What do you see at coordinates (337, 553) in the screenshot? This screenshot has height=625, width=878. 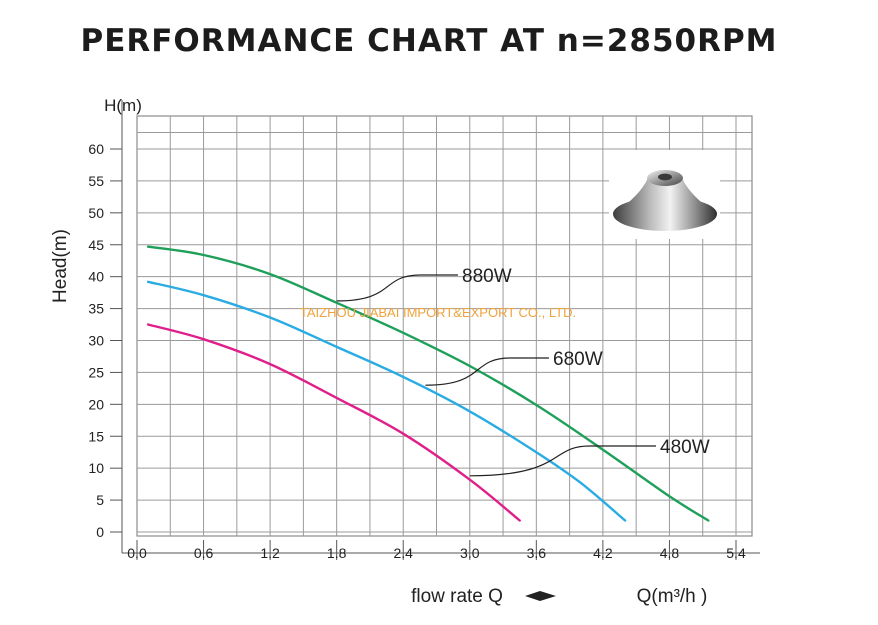 I see `x-tick-label: 1.8` at bounding box center [337, 553].